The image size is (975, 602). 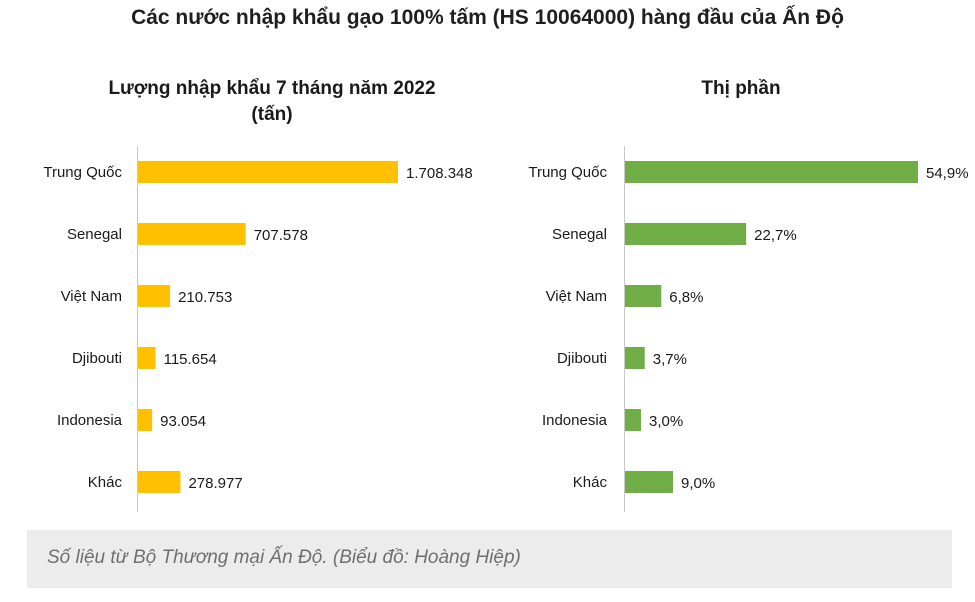 What do you see at coordinates (271, 88) in the screenshot?
I see `volume-chart-title-line: Lượng nhập khẩu 7 tháng năm 2022` at bounding box center [271, 88].